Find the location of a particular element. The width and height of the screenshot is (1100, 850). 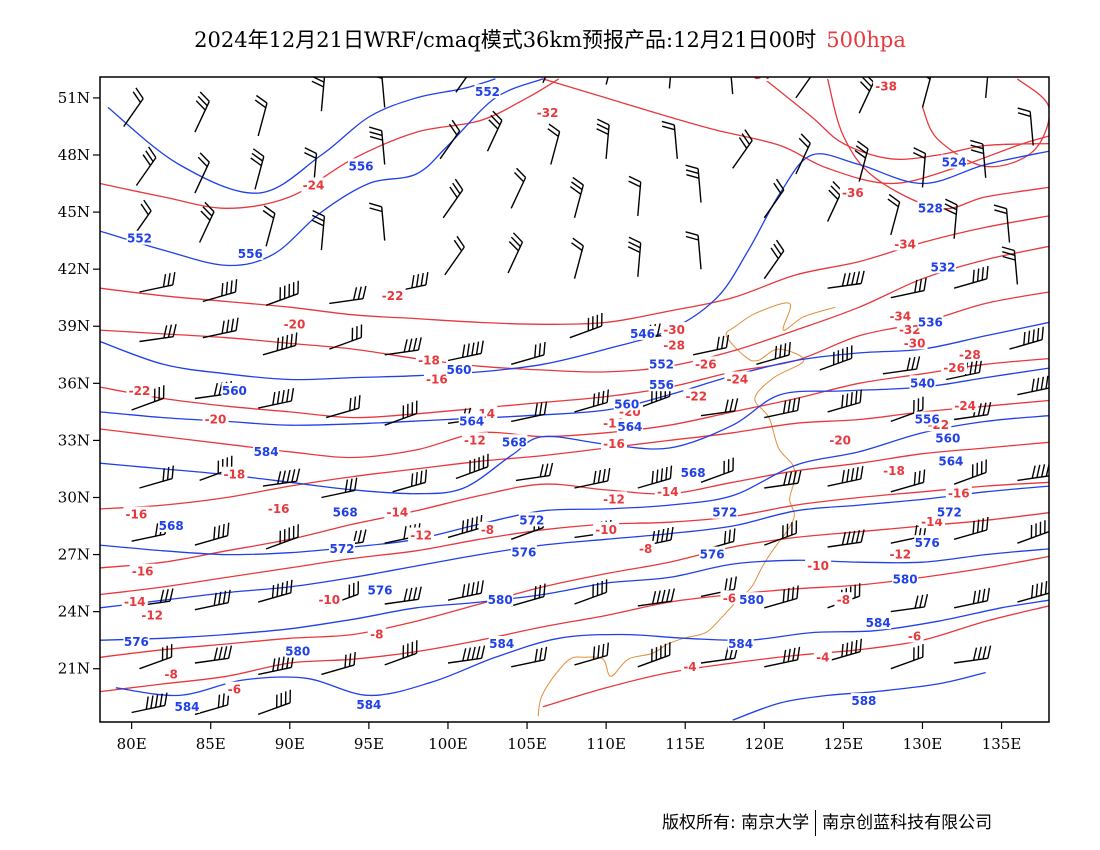

svg-text: -16 is located at coordinates (614, 444).